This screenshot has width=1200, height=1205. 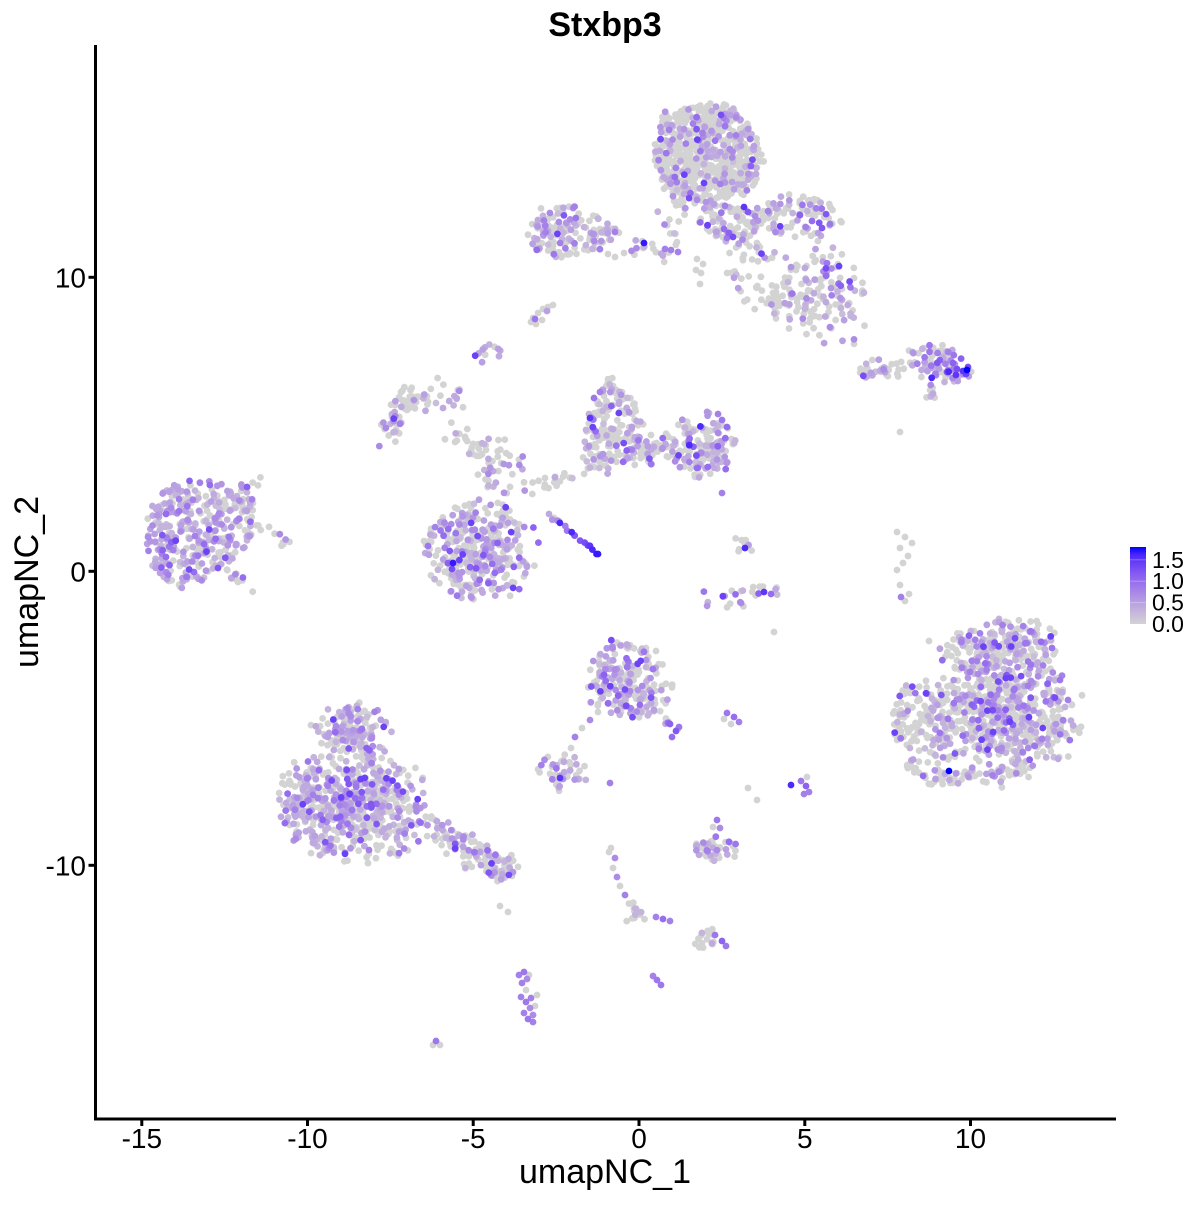 What do you see at coordinates (1168, 560) in the screenshot?
I see `svg-text: 1.5` at bounding box center [1168, 560].